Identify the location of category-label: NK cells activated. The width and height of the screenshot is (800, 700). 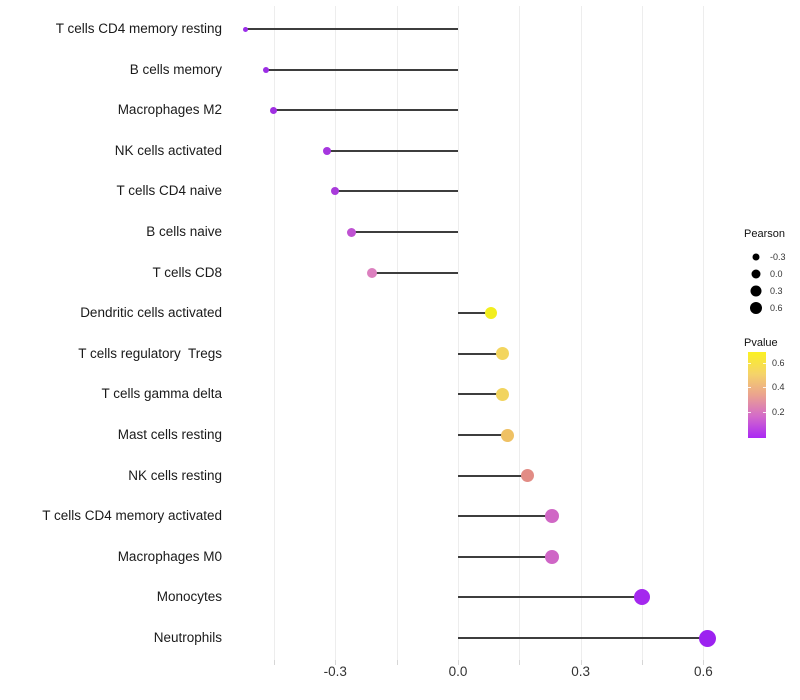
(168, 150).